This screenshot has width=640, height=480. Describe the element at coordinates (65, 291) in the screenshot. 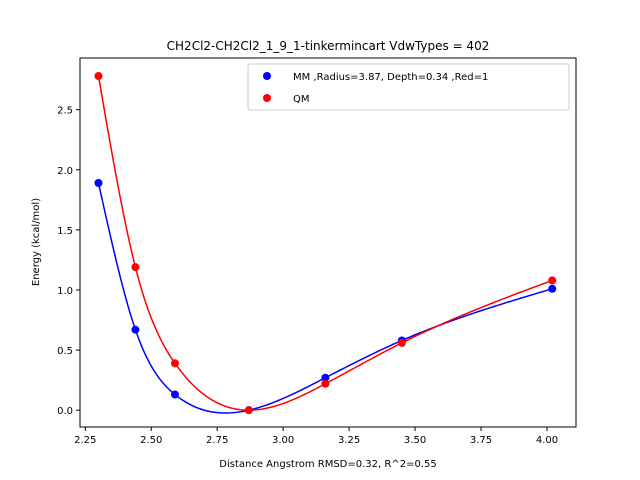

I see `y-tick-label: 1.0` at that location.